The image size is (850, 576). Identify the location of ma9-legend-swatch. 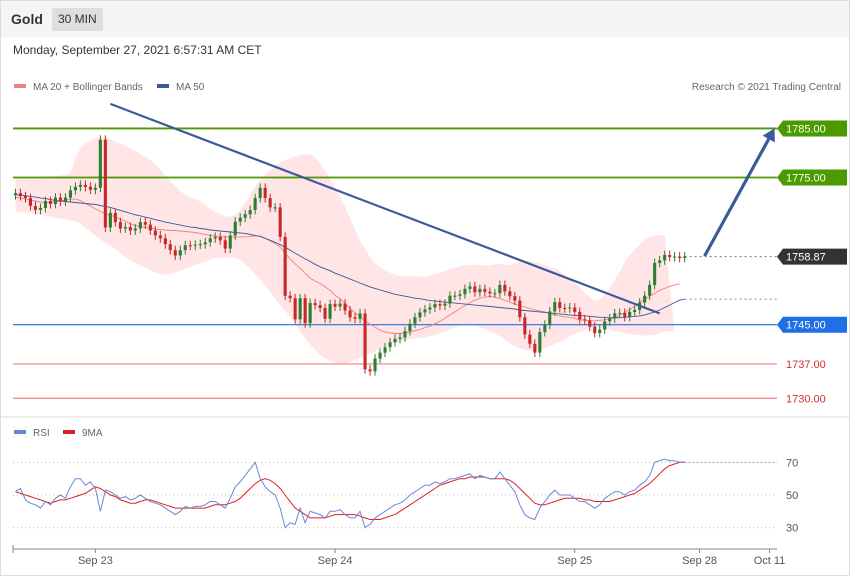
(69, 432).